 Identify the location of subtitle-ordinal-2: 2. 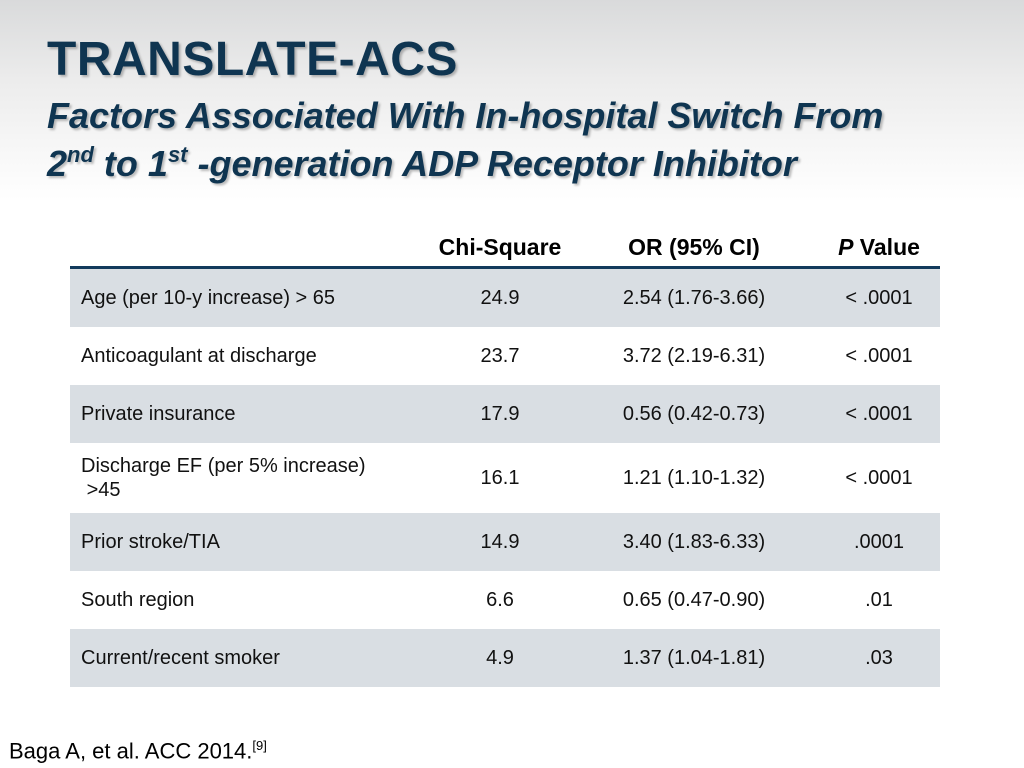
(57, 163).